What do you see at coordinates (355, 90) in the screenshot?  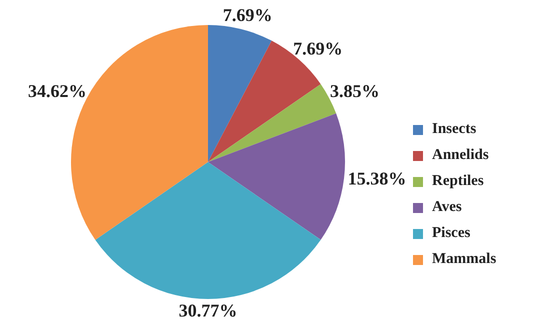 I see `data-label: 3.85%` at bounding box center [355, 90].